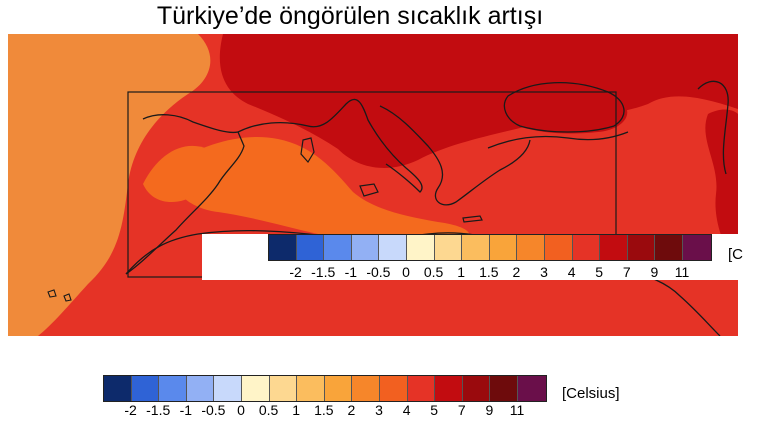 The height and width of the screenshot is (426, 760). What do you see at coordinates (591, 393) in the screenshot?
I see `legend-unit-label: [Celsius]` at bounding box center [591, 393].